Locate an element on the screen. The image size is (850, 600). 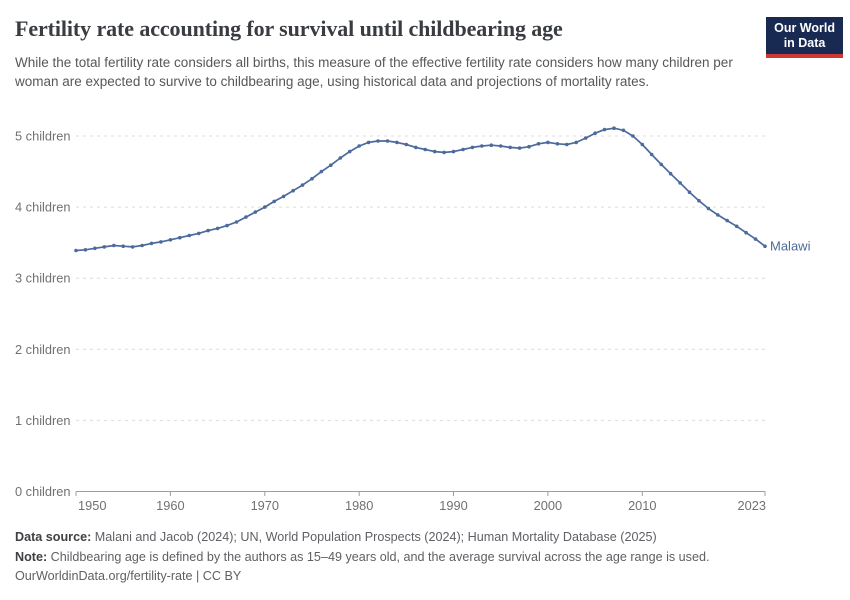
x-tick-label: 2010 is located at coordinates (642, 505).